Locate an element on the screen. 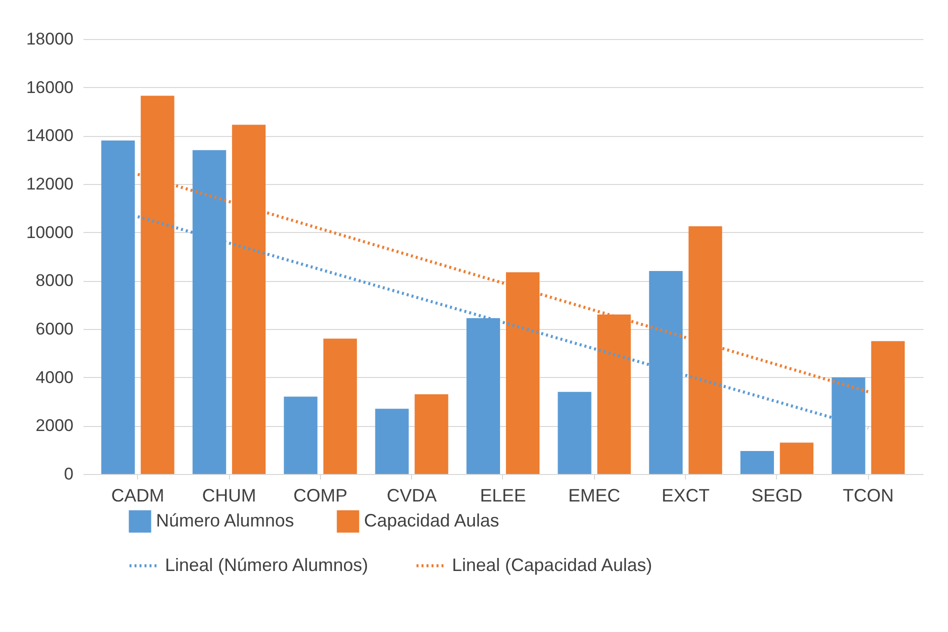 Image resolution: width=948 pixels, height=632 pixels. y-tick-label: 6000 is located at coordinates (55, 329).